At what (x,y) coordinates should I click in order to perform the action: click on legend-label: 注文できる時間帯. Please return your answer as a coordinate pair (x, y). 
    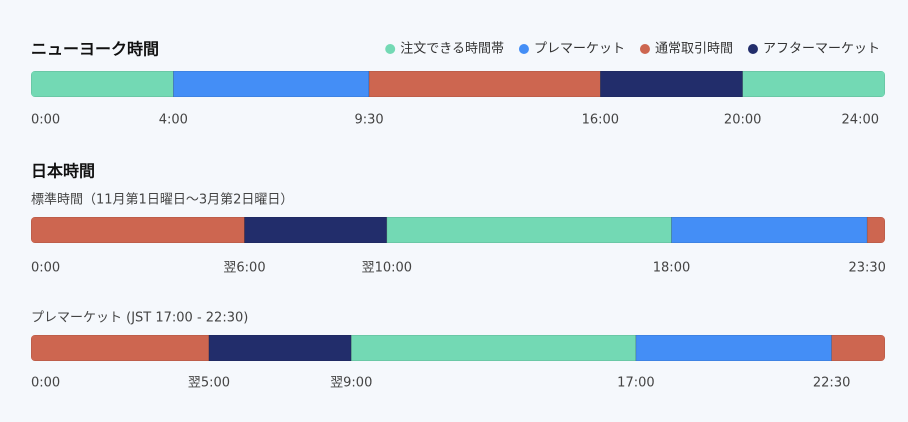
    Looking at the image, I should click on (452, 49).